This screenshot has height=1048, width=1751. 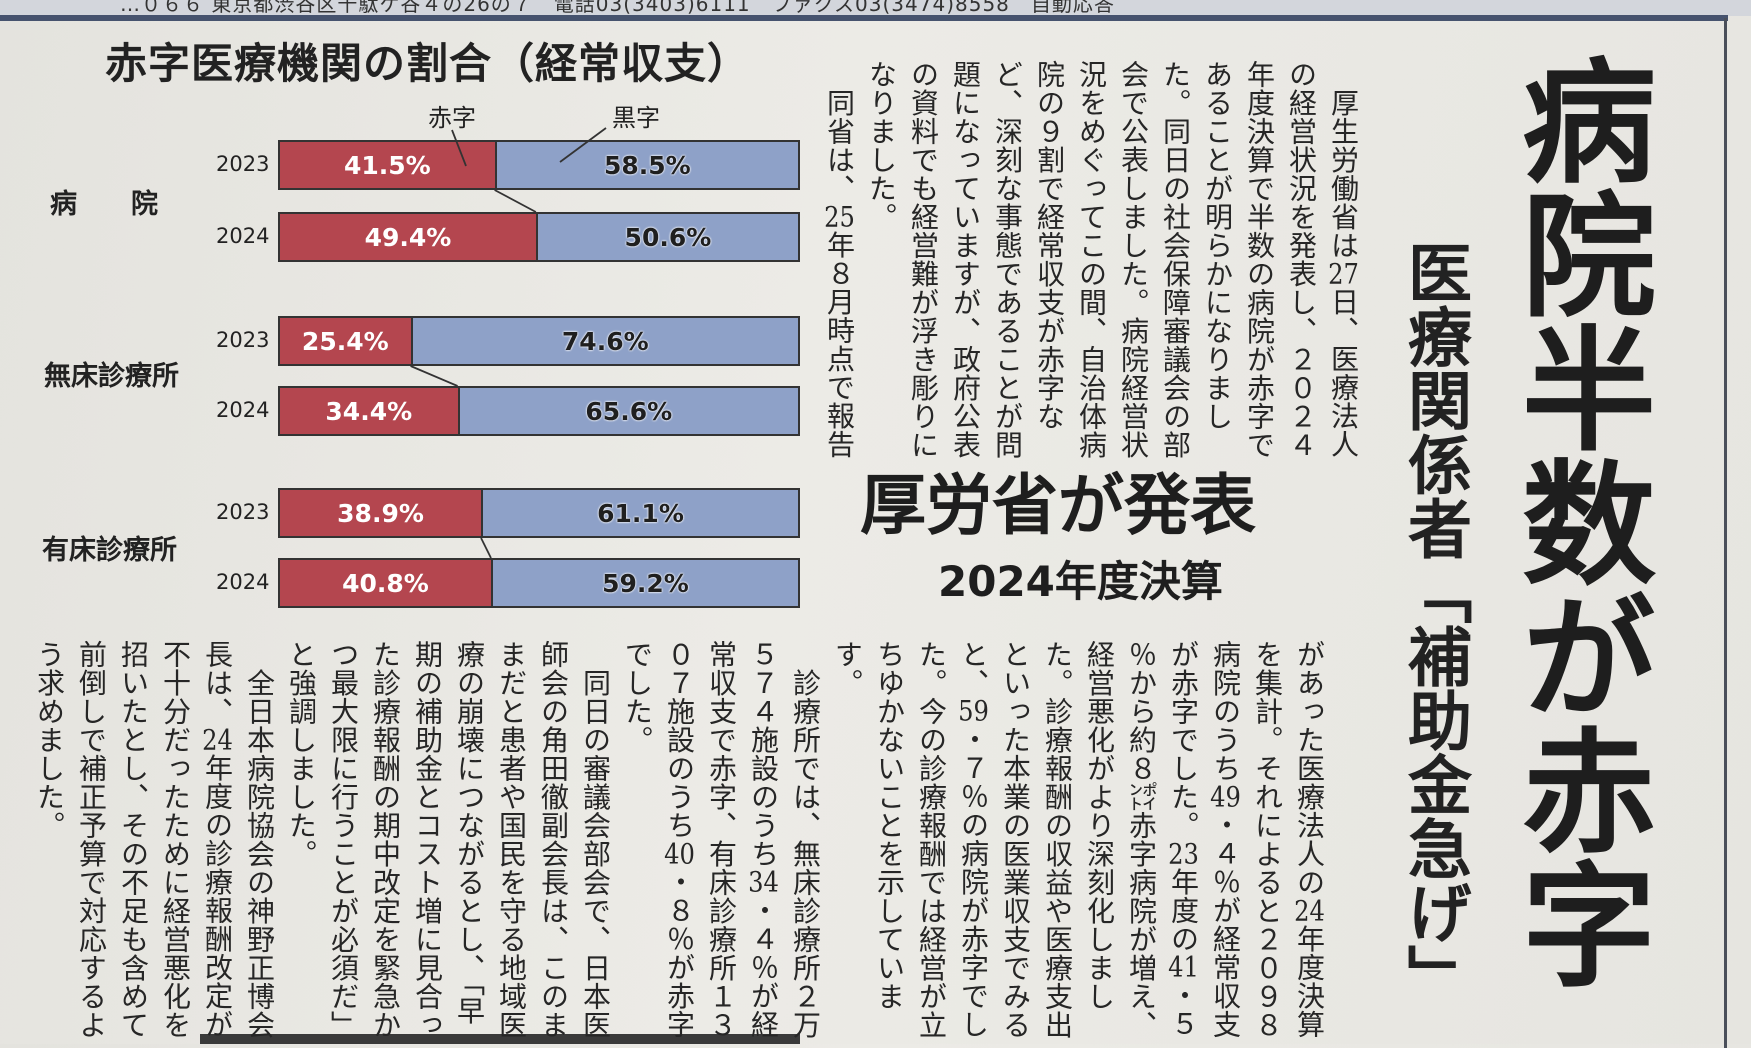 What do you see at coordinates (973, 839) in the screenshot?
I see `text-column: と、59・７％の病院が赤字でし` at bounding box center [973, 839].